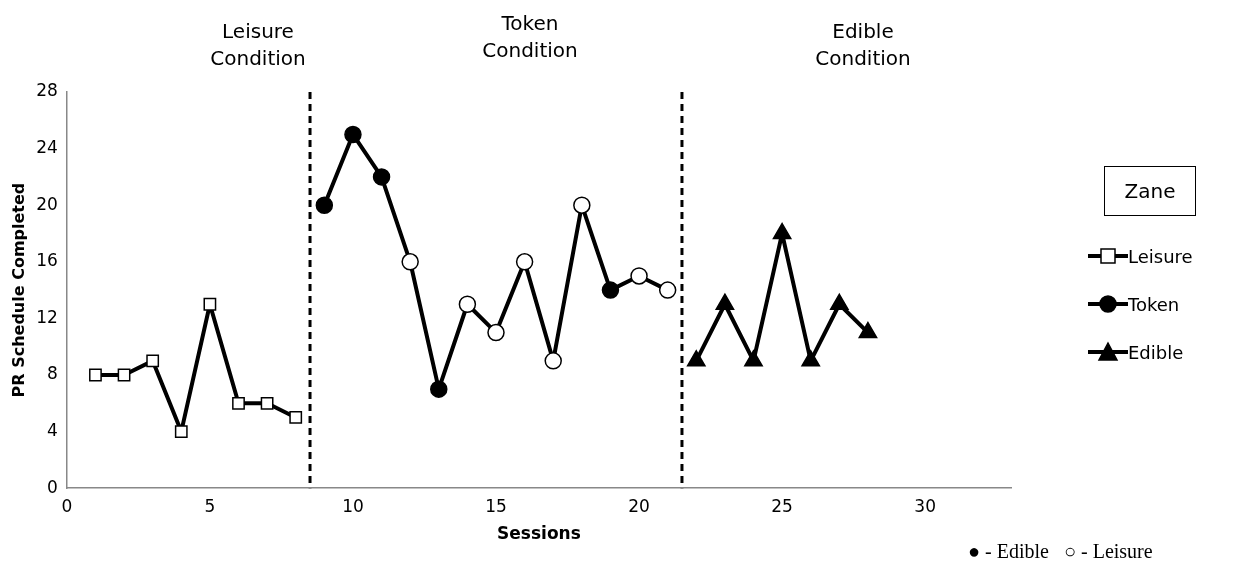 The width and height of the screenshot is (1256, 571). What do you see at coordinates (1060, 551) in the screenshot?
I see `text: ● - Edible ○ - Leisure` at bounding box center [1060, 551].